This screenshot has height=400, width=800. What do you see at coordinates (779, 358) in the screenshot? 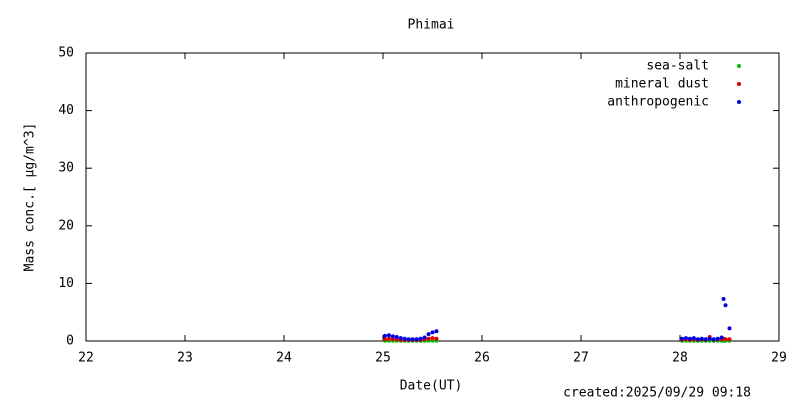
I see `x-tick-label: 29` at bounding box center [779, 358].